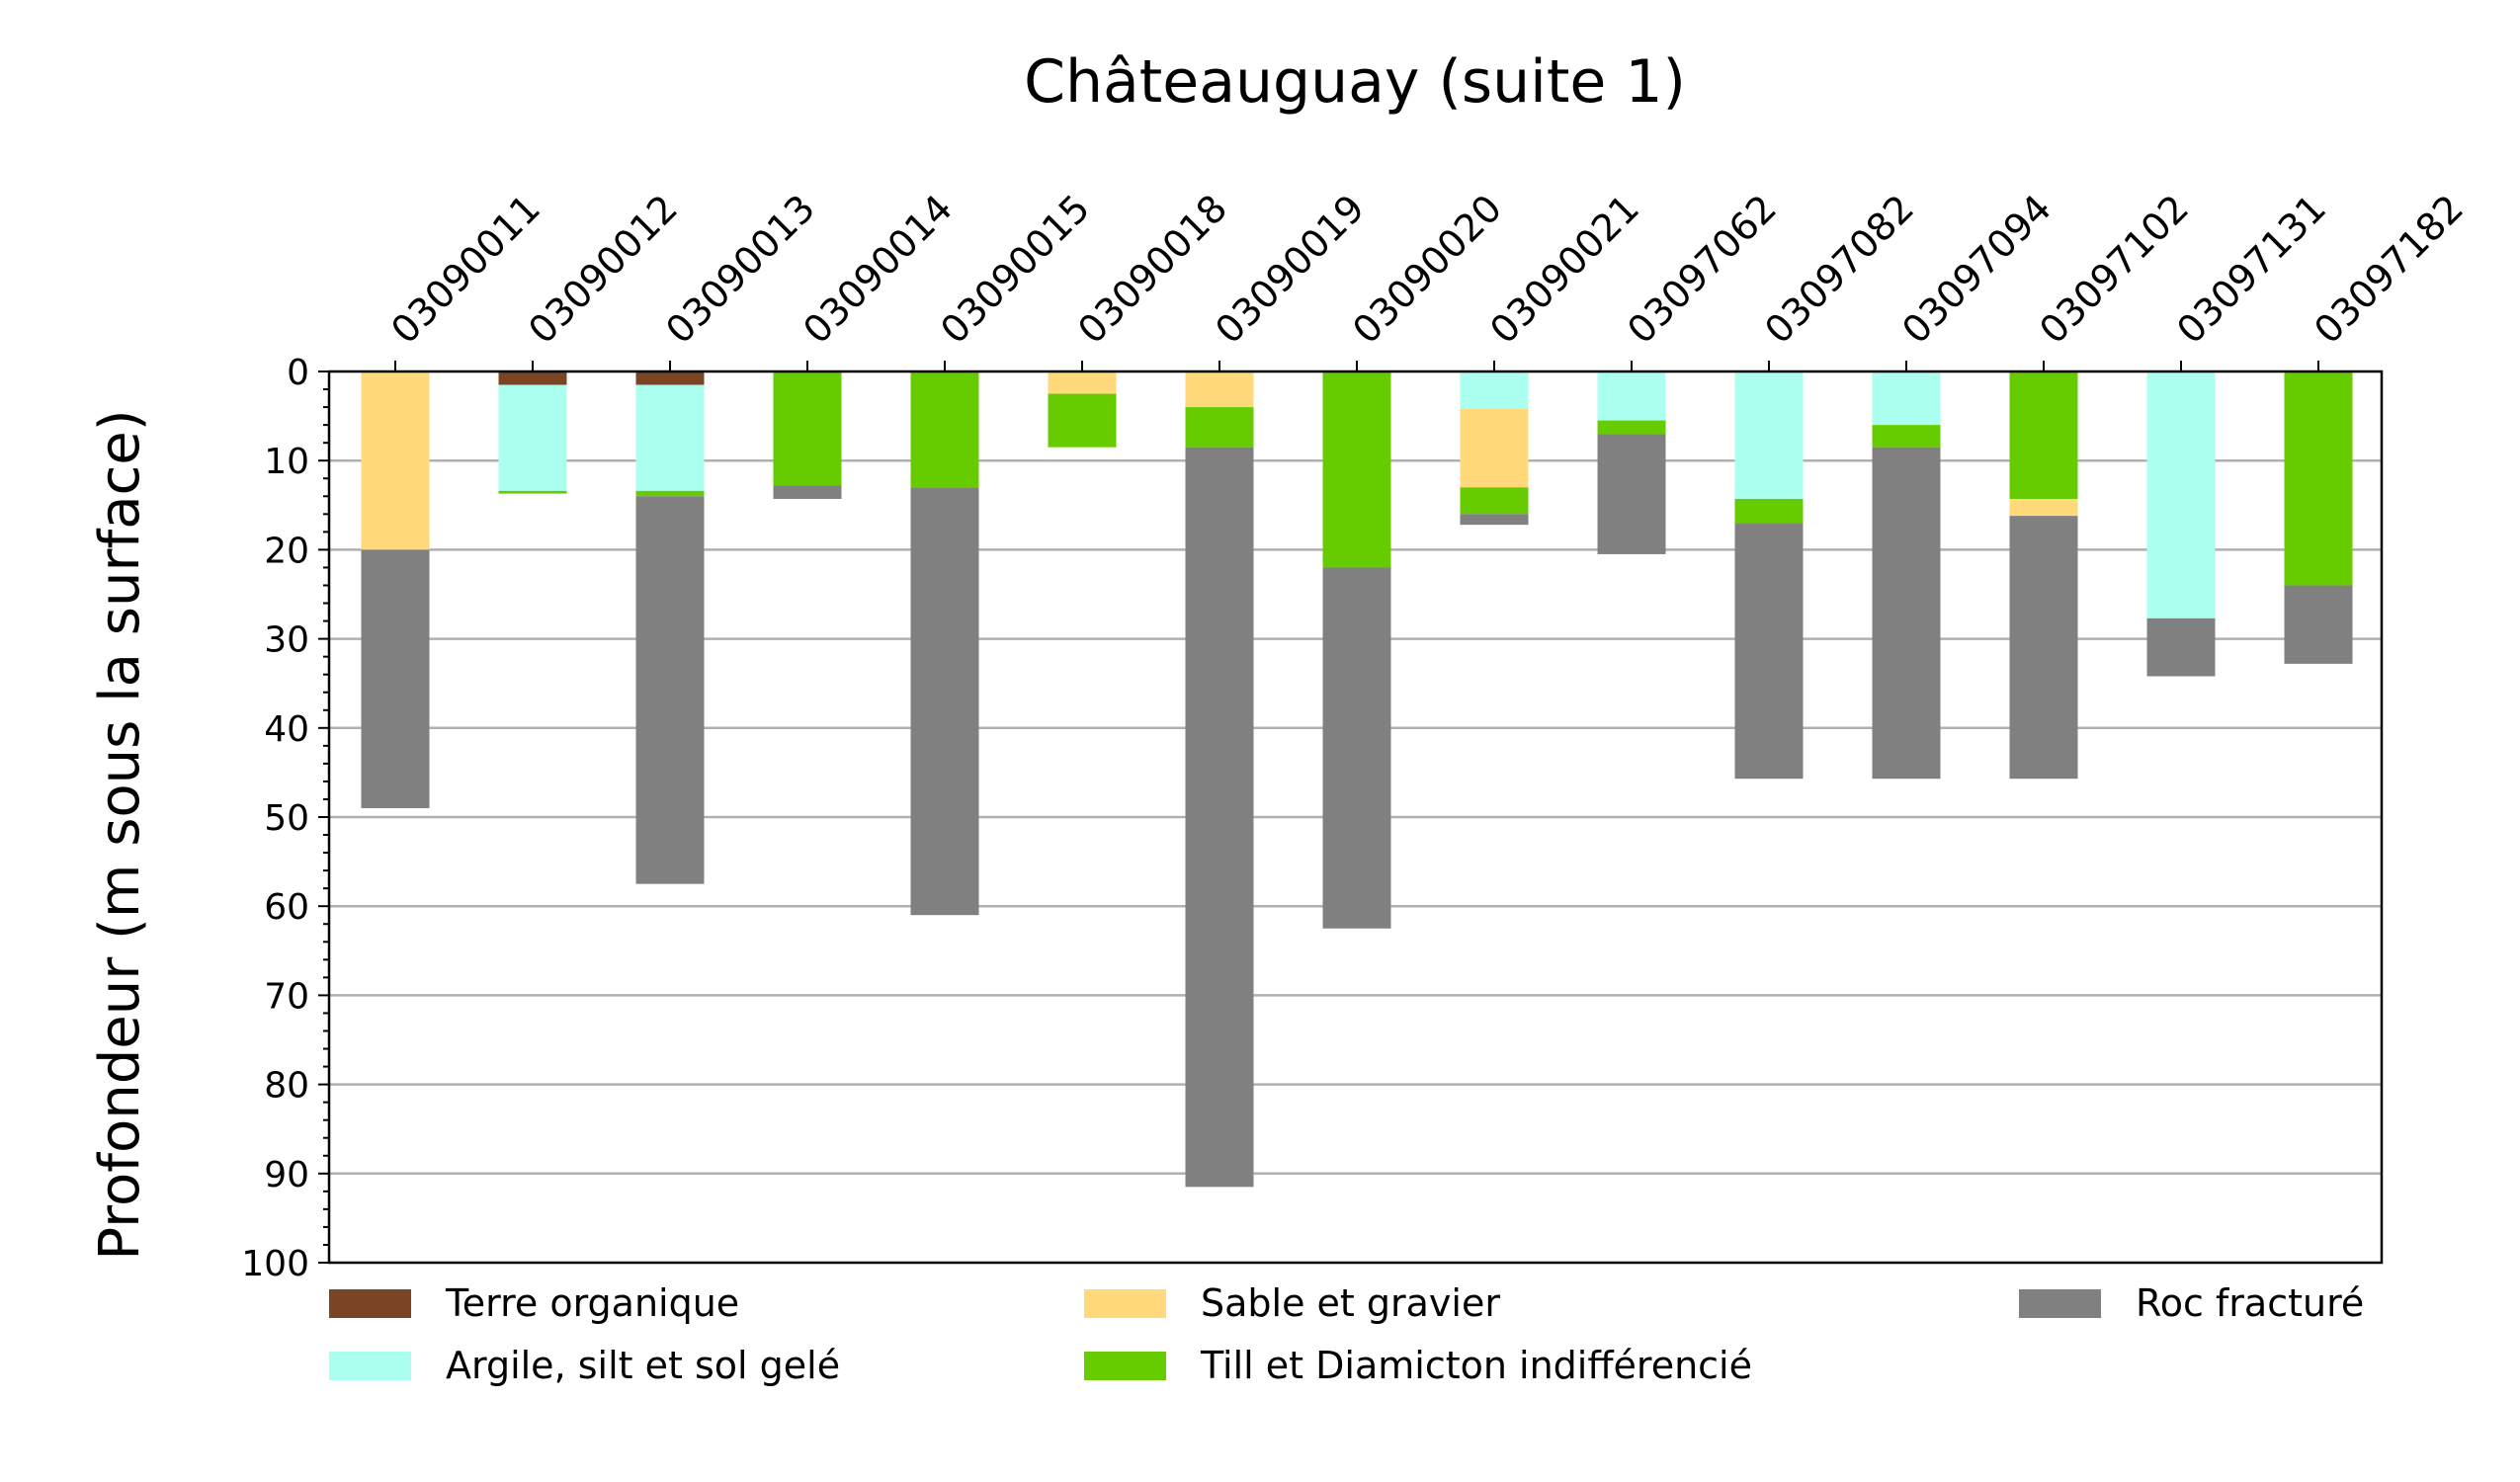  I want to click on legend-swatch-terre, so click(370, 1303).